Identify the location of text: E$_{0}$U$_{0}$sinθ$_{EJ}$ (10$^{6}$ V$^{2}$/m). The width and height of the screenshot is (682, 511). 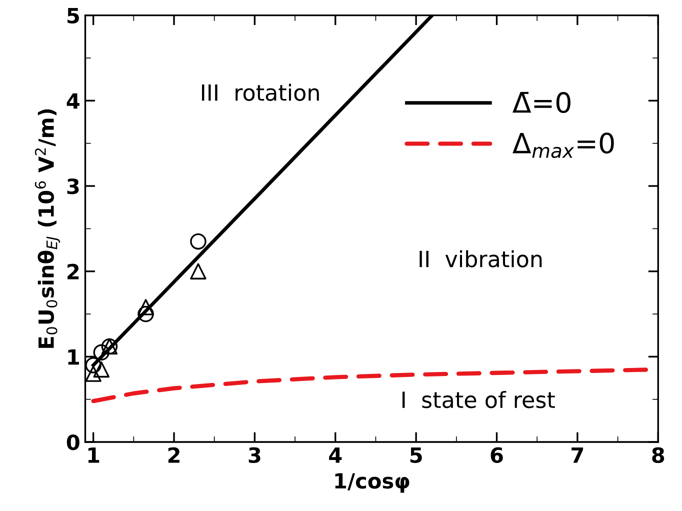
(47, 228).